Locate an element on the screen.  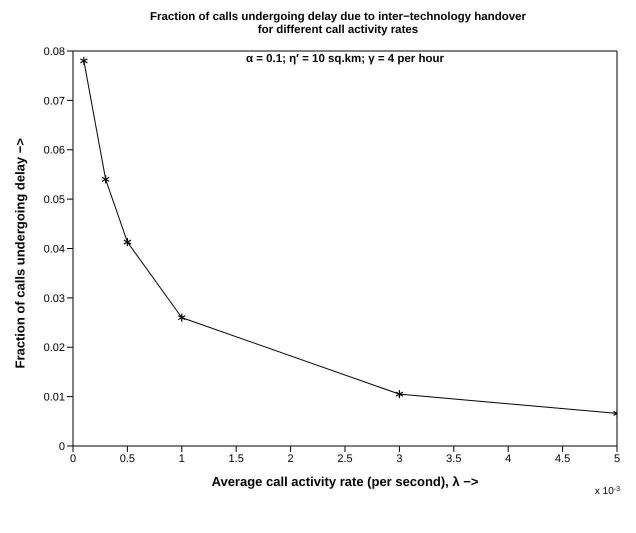
x-tick-label: 1 is located at coordinates (181, 458).